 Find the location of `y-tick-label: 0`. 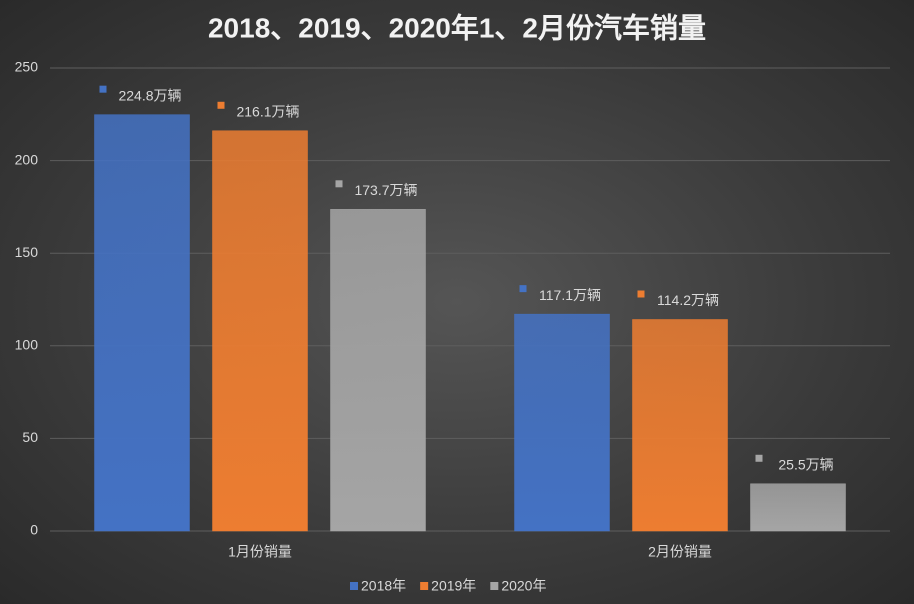

y-tick-label: 0 is located at coordinates (34, 530).